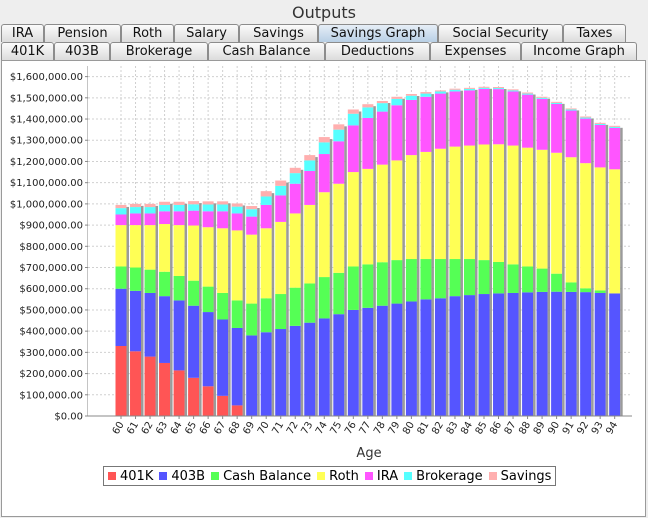  I want to click on legend-label: 403B, so click(188, 476).